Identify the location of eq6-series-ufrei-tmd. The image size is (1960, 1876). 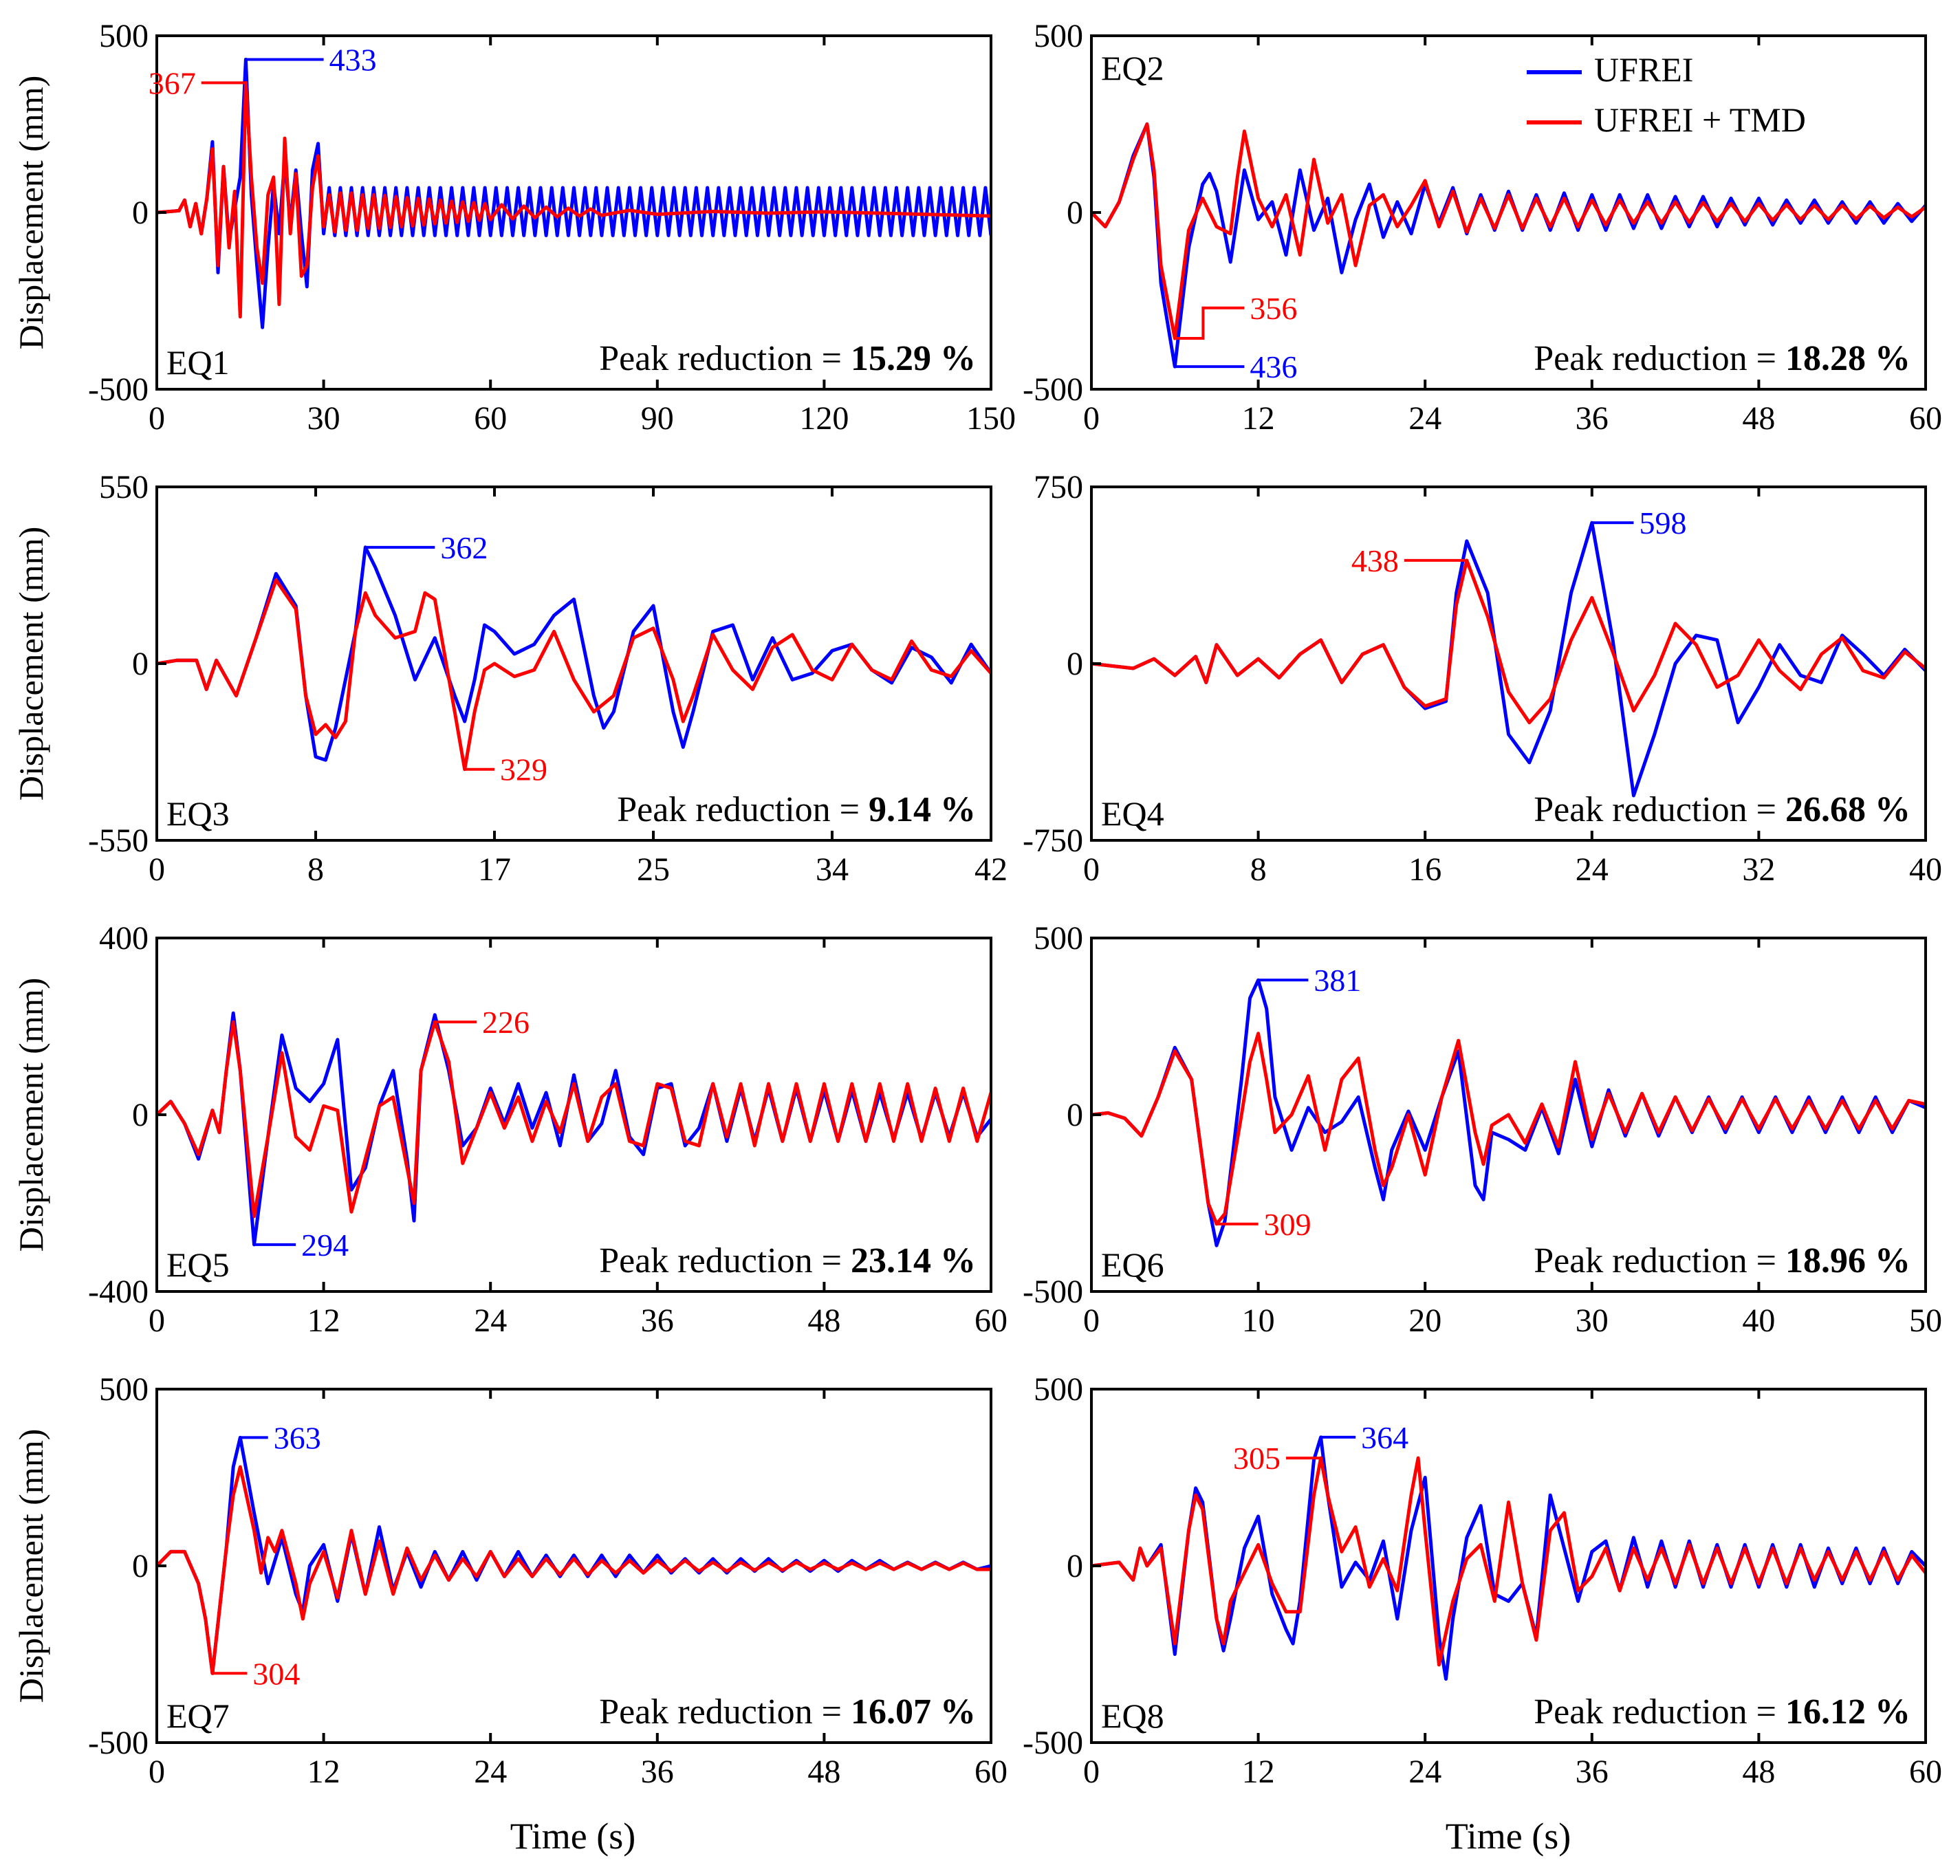
(1508, 1129).